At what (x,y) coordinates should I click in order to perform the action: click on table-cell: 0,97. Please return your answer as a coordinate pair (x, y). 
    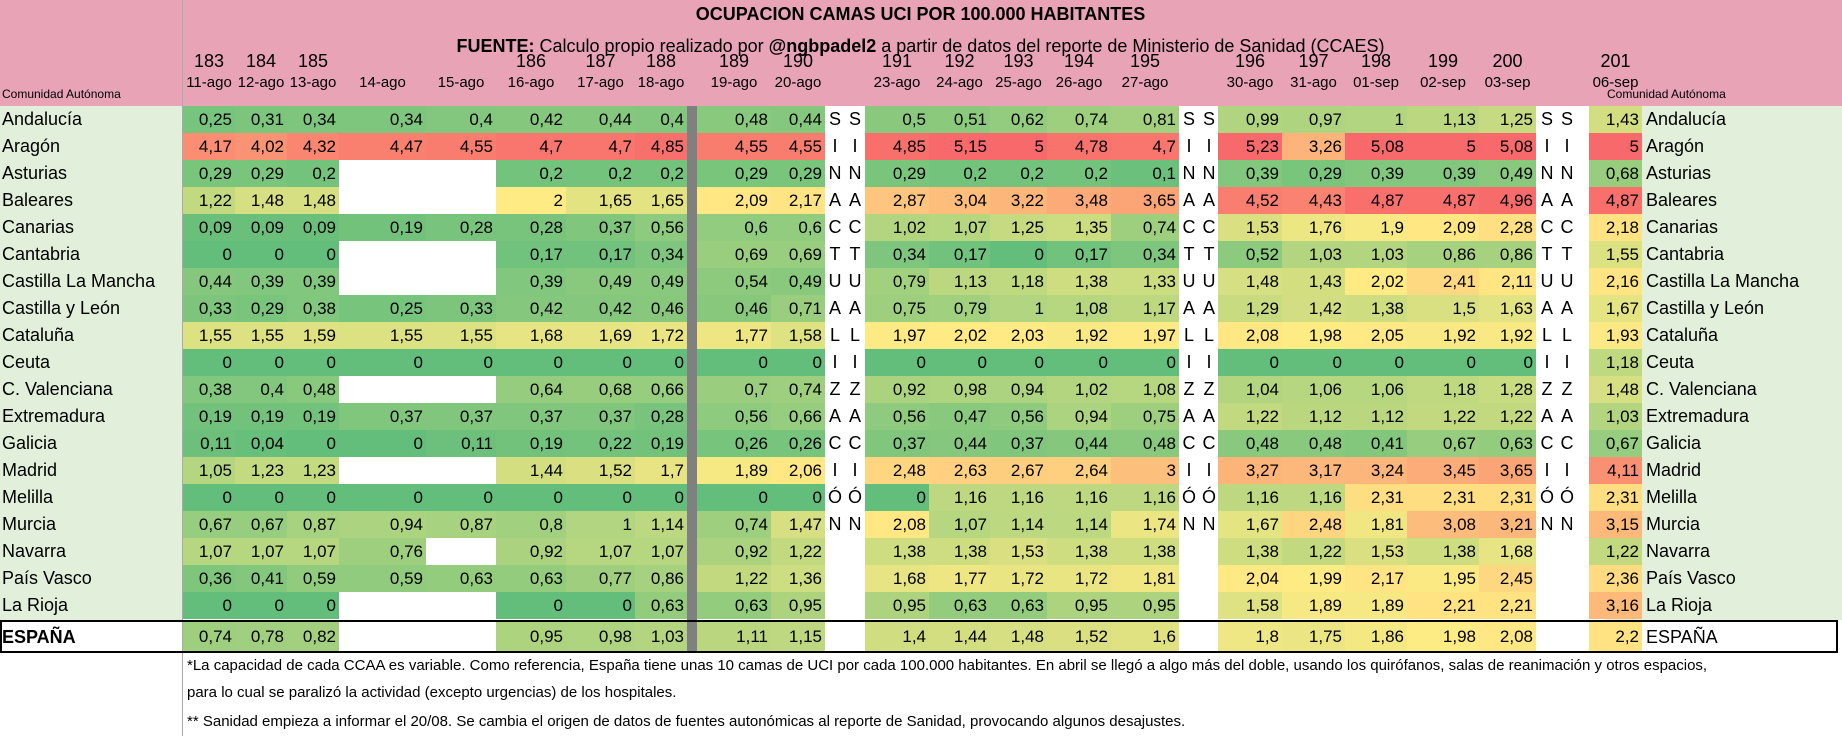
    Looking at the image, I should click on (1313, 119).